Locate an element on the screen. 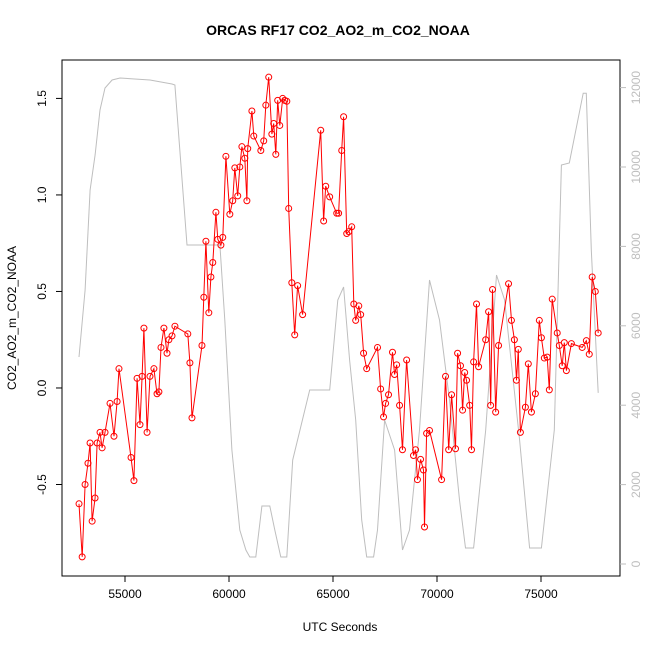  x-tick-label: 75000 is located at coordinates (541, 594).